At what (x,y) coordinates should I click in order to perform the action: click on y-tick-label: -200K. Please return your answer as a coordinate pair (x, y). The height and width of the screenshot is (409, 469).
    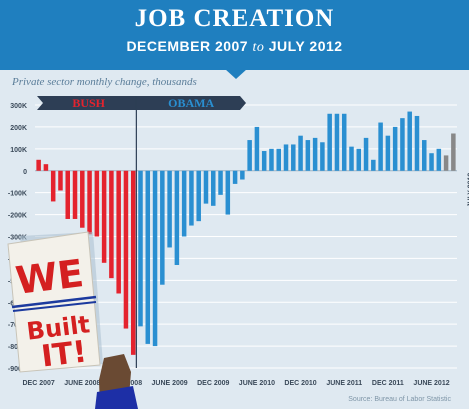
    Looking at the image, I should click on (17, 216).